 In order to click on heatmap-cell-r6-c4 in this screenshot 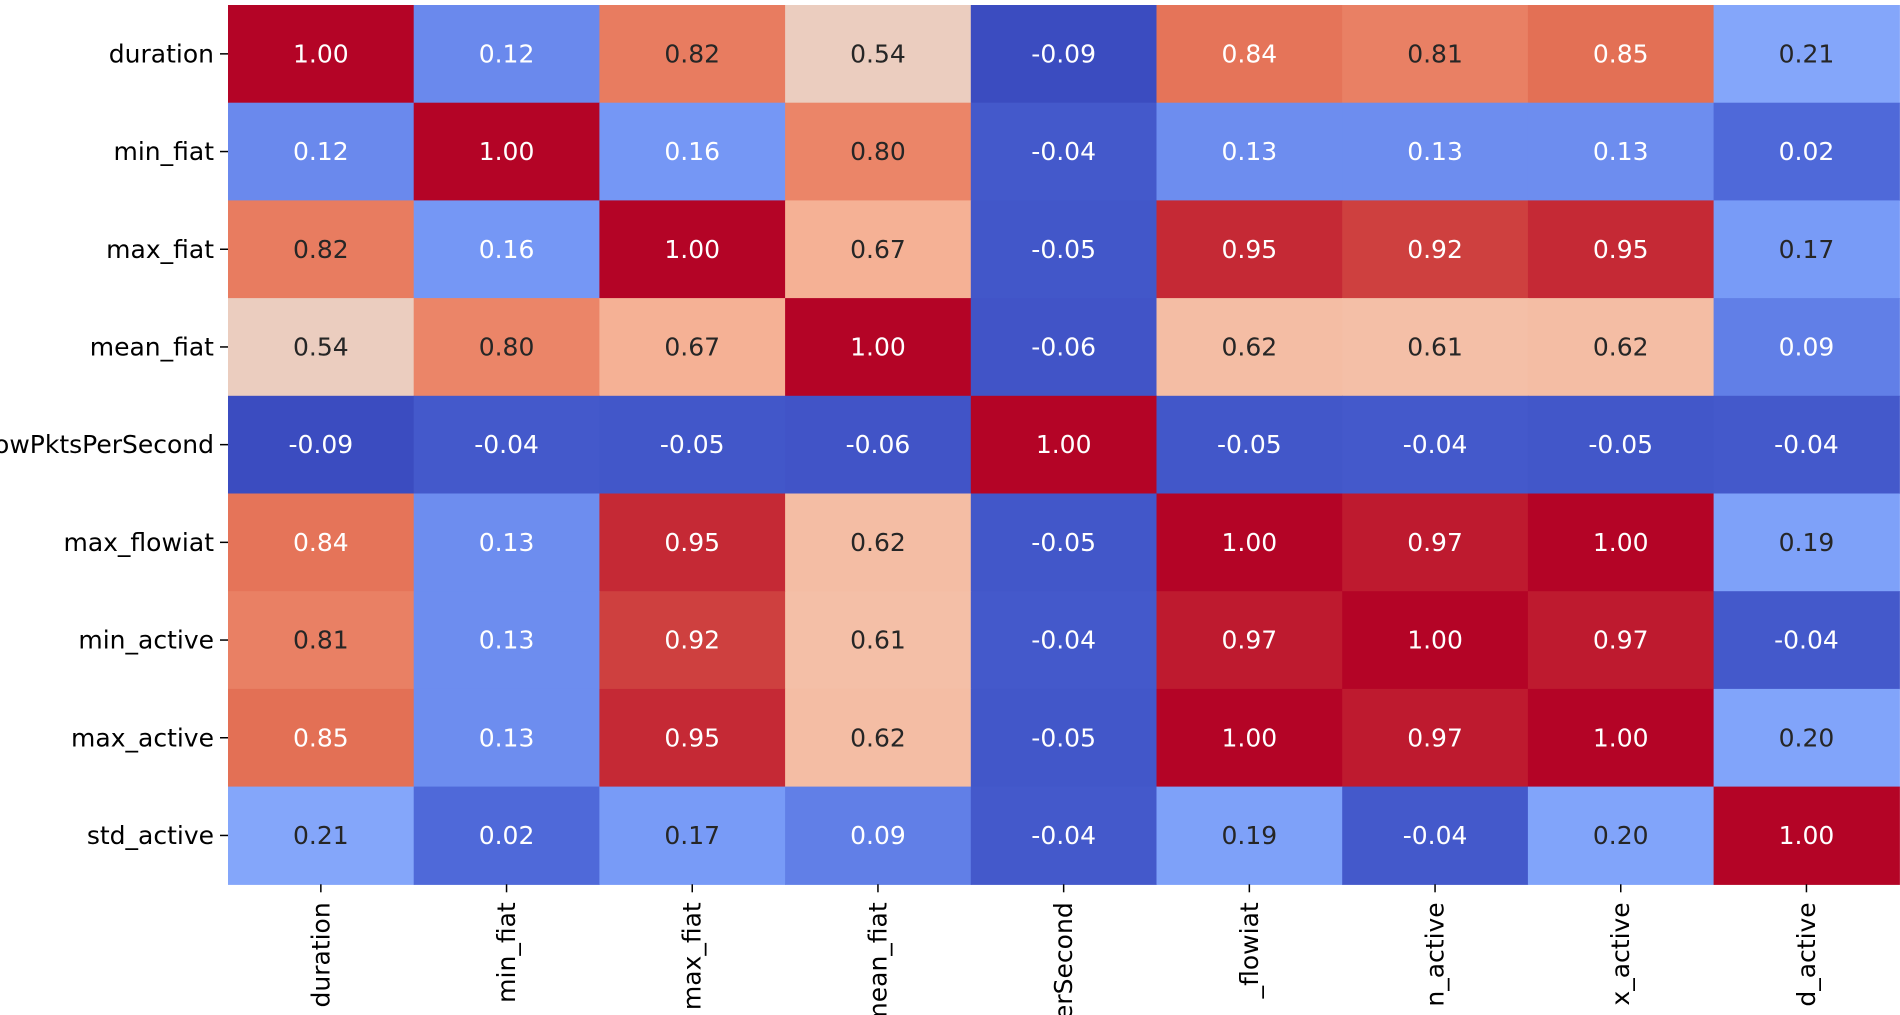, I will do `click(1064, 640)`.